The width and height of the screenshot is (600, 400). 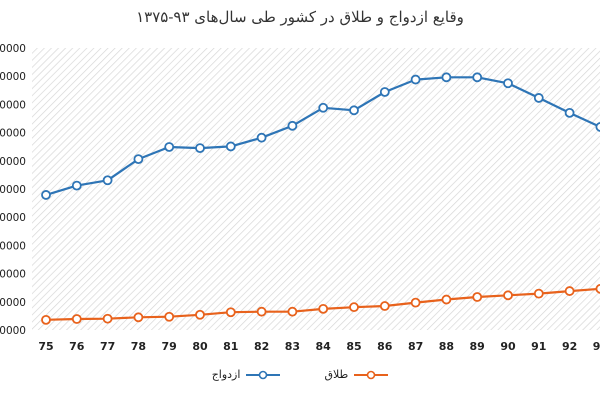 What do you see at coordinates (336, 374) in the screenshot?
I see `legend-label-divorce: طلاق` at bounding box center [336, 374].